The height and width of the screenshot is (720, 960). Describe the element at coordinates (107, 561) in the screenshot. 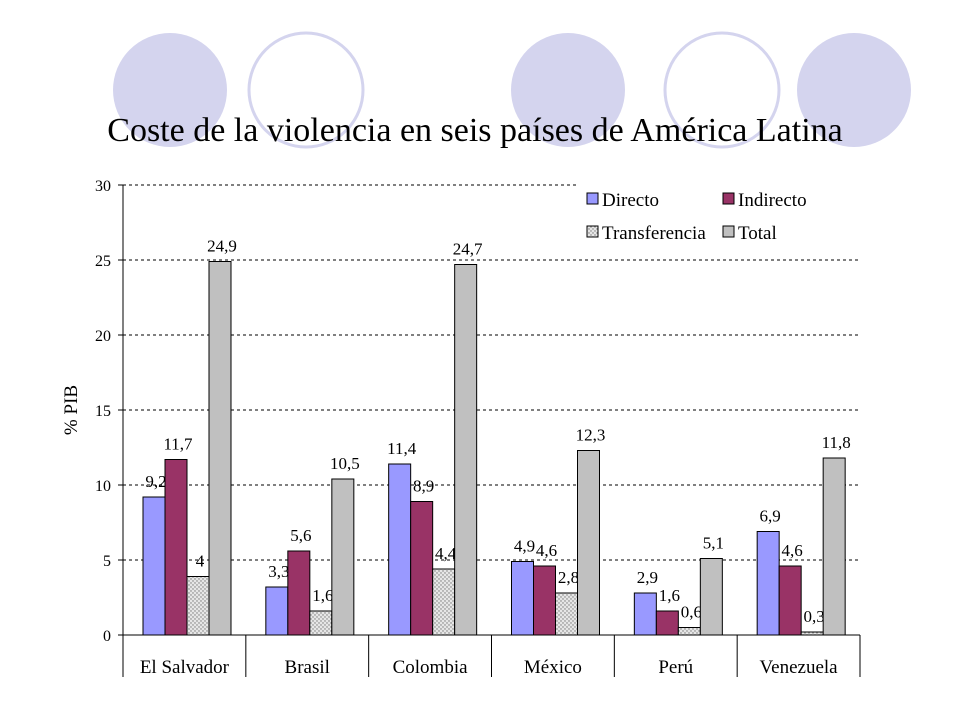

I see `y-tick-label: 5` at that location.